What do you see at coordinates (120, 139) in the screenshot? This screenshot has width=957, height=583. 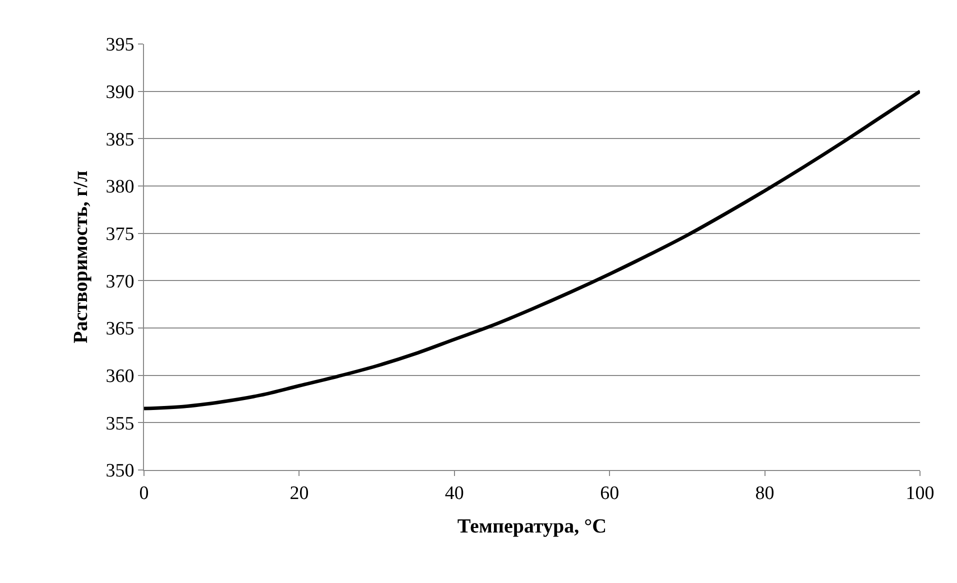 I see `y-tick-label: 385` at bounding box center [120, 139].